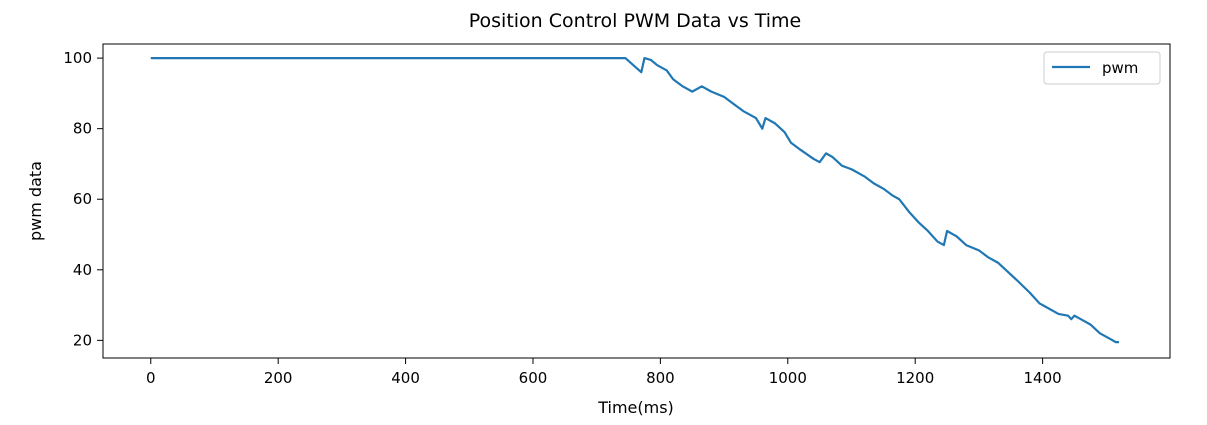 The image size is (1207, 425). Describe the element at coordinates (82, 270) in the screenshot. I see `y-tick-label: 40` at that location.